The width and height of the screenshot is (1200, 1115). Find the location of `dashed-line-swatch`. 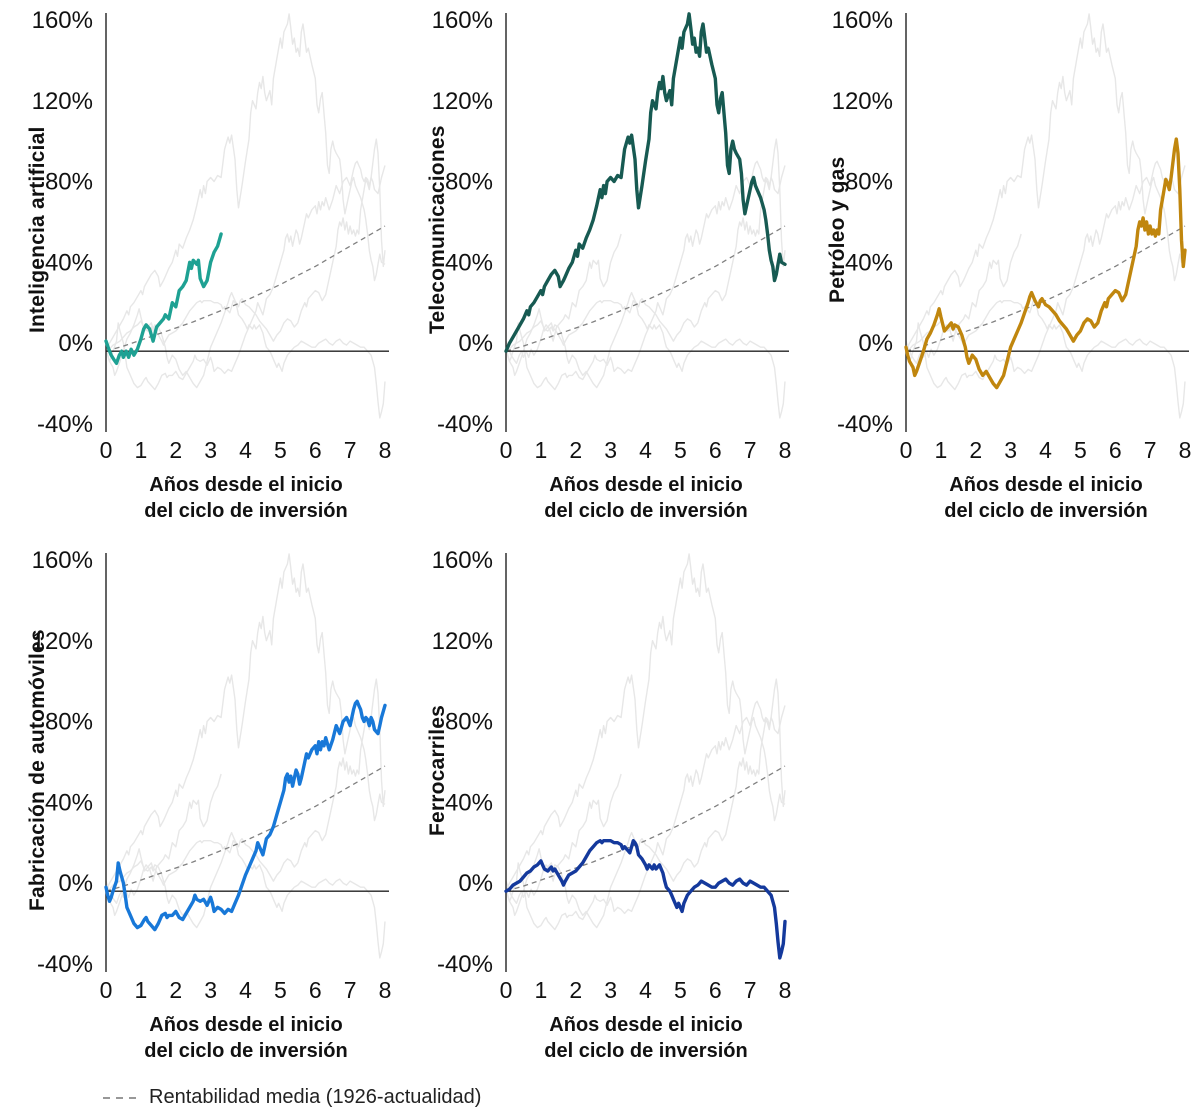

dashed-line-swatch is located at coordinates (121, 1097).